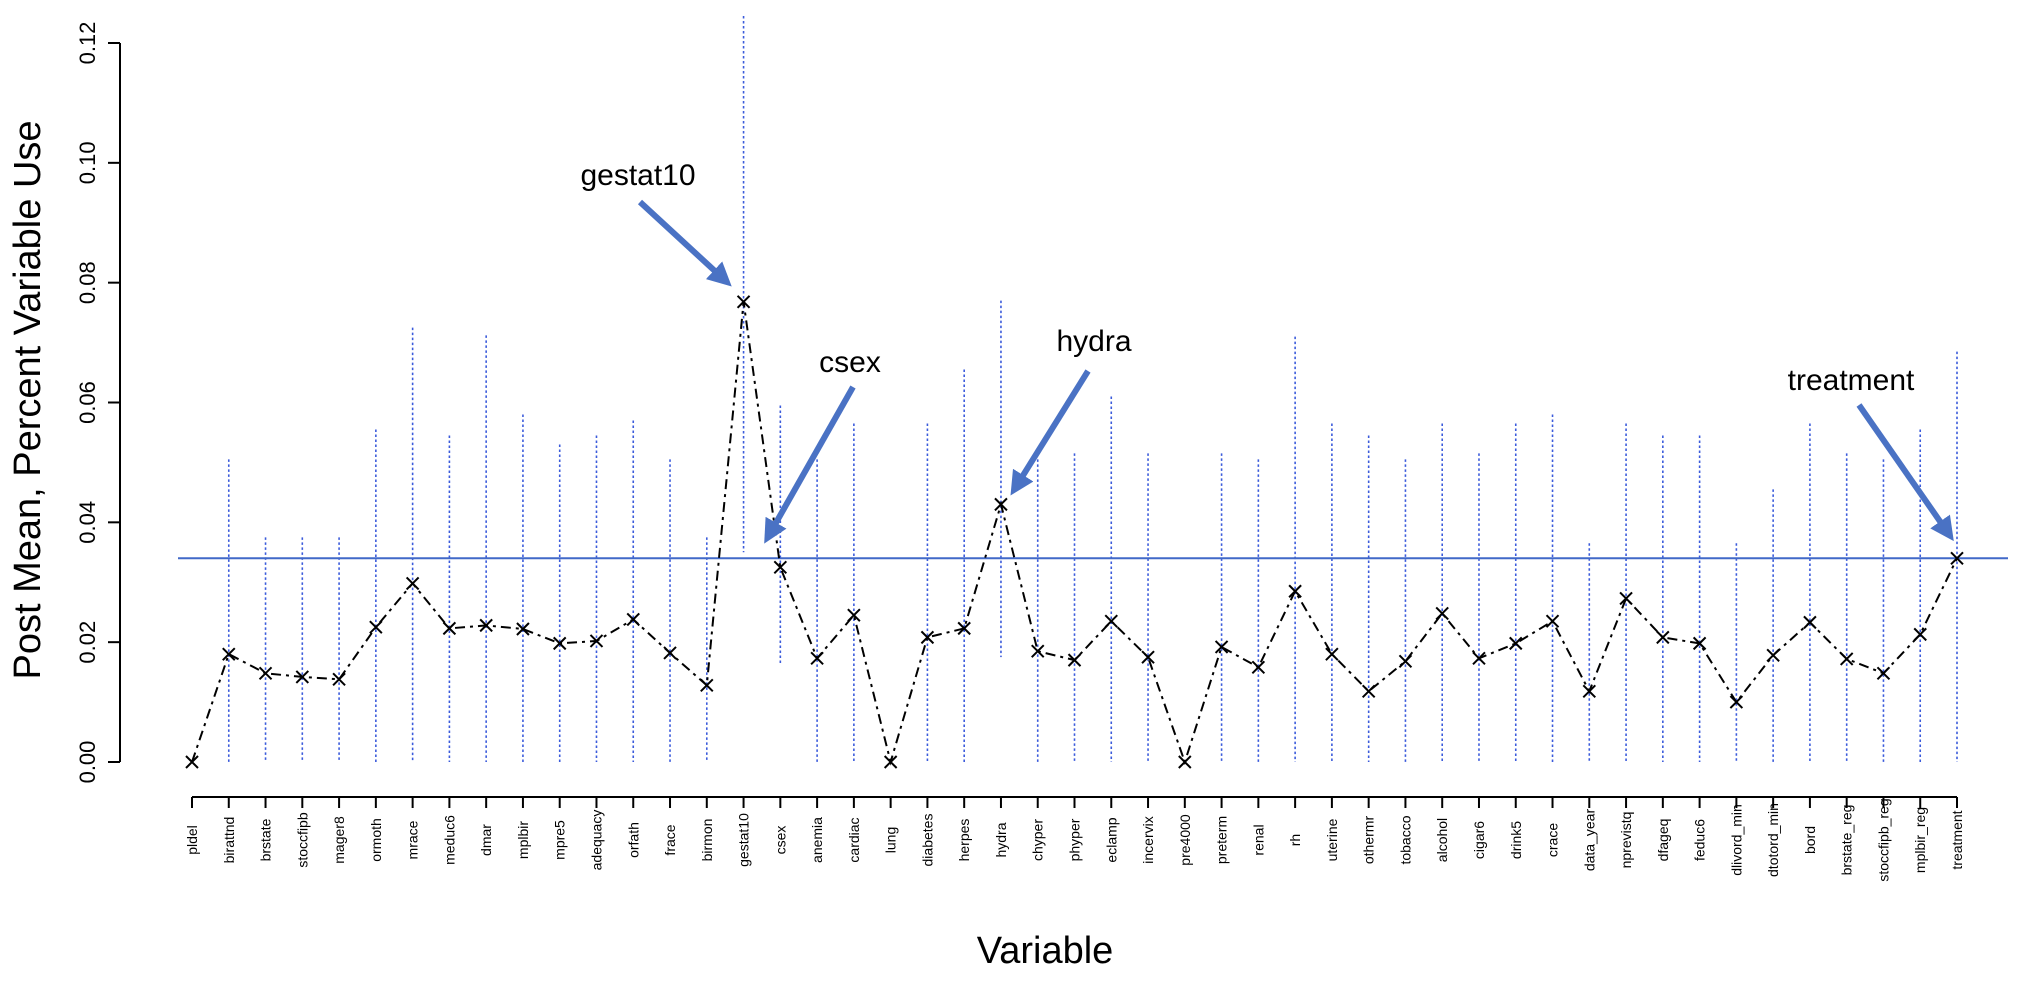  I want to click on point-preterm, so click(1221, 647).